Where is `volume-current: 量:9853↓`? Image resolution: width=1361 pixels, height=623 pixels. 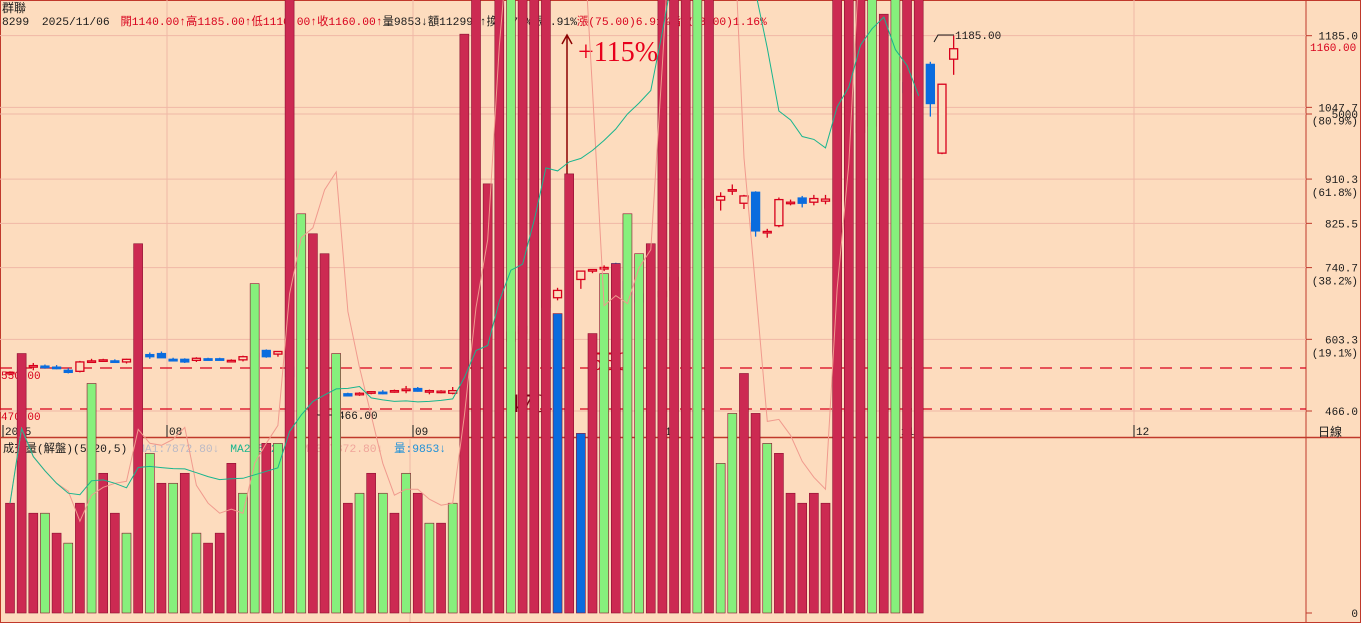
volume-current: 量:9853↓ is located at coordinates (420, 449).